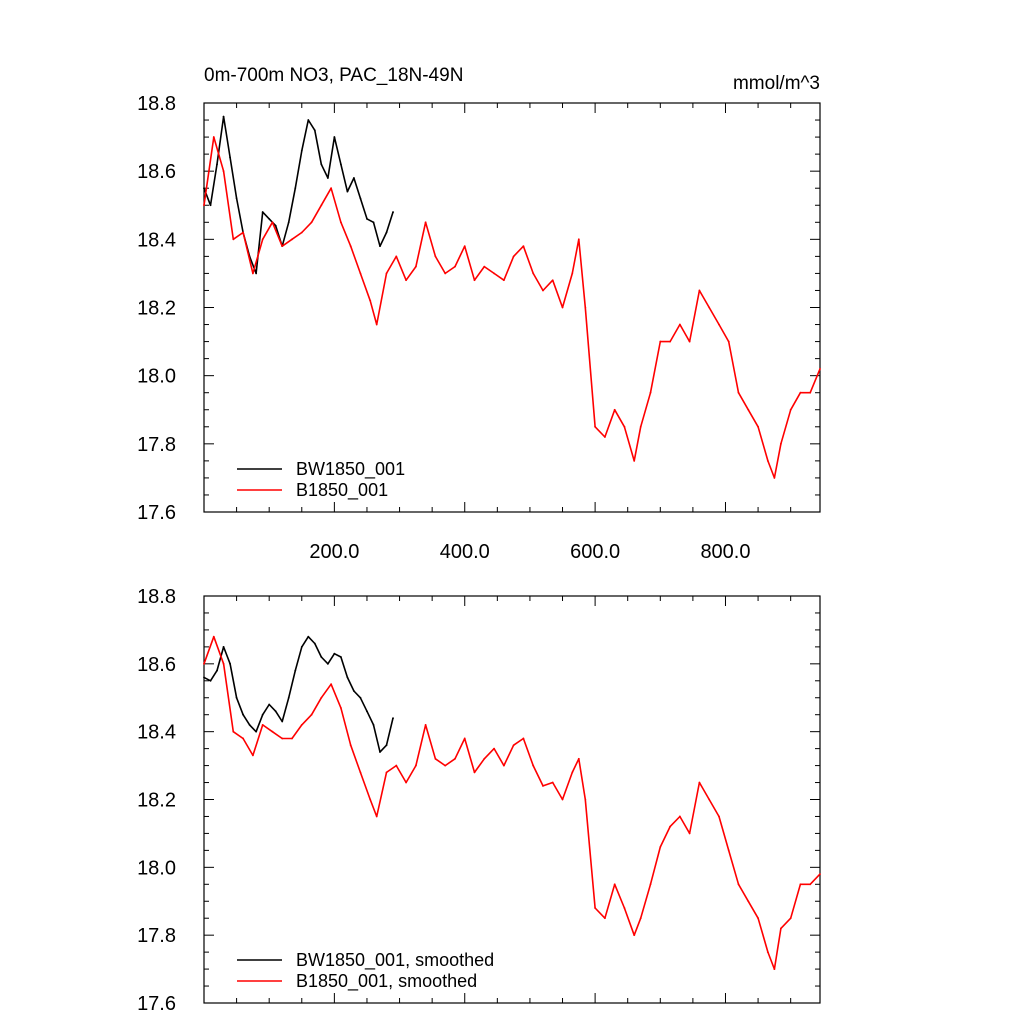 The image size is (1024, 1024). Describe the element at coordinates (156, 240) in the screenshot. I see `y-tick-label: 18.4` at that location.